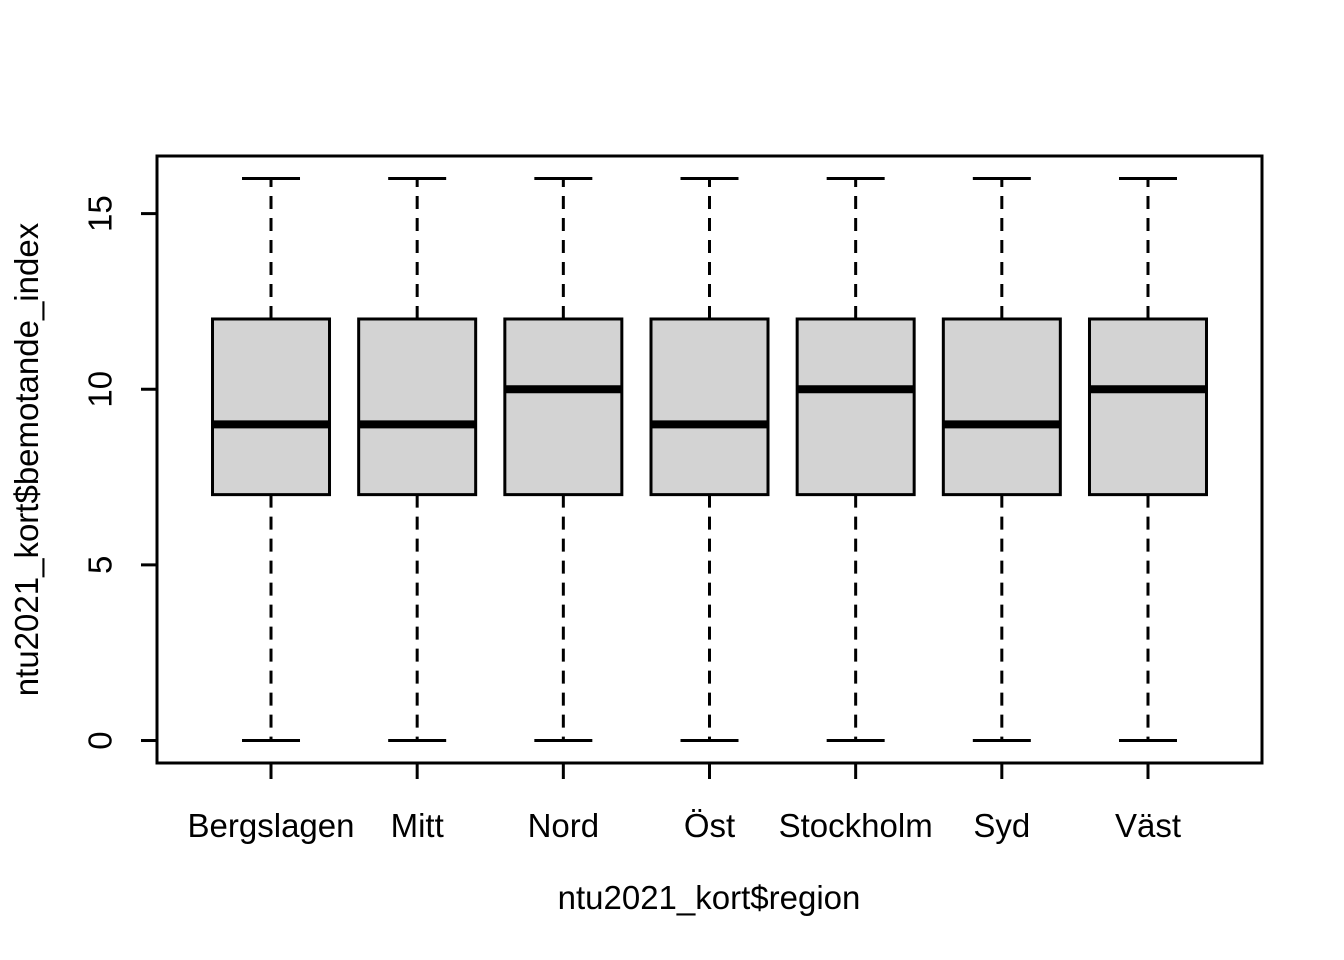  I want to click on x-category-label--st: Öst, so click(709, 825).